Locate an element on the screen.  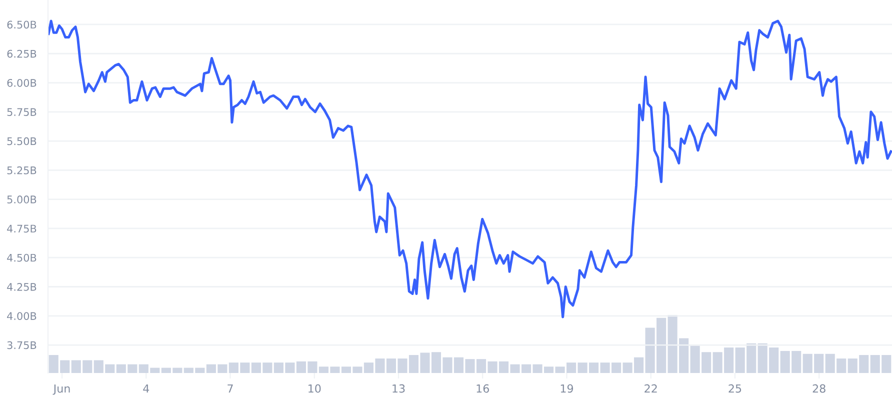
y-tick-label: 5.25B is located at coordinates (21, 170).